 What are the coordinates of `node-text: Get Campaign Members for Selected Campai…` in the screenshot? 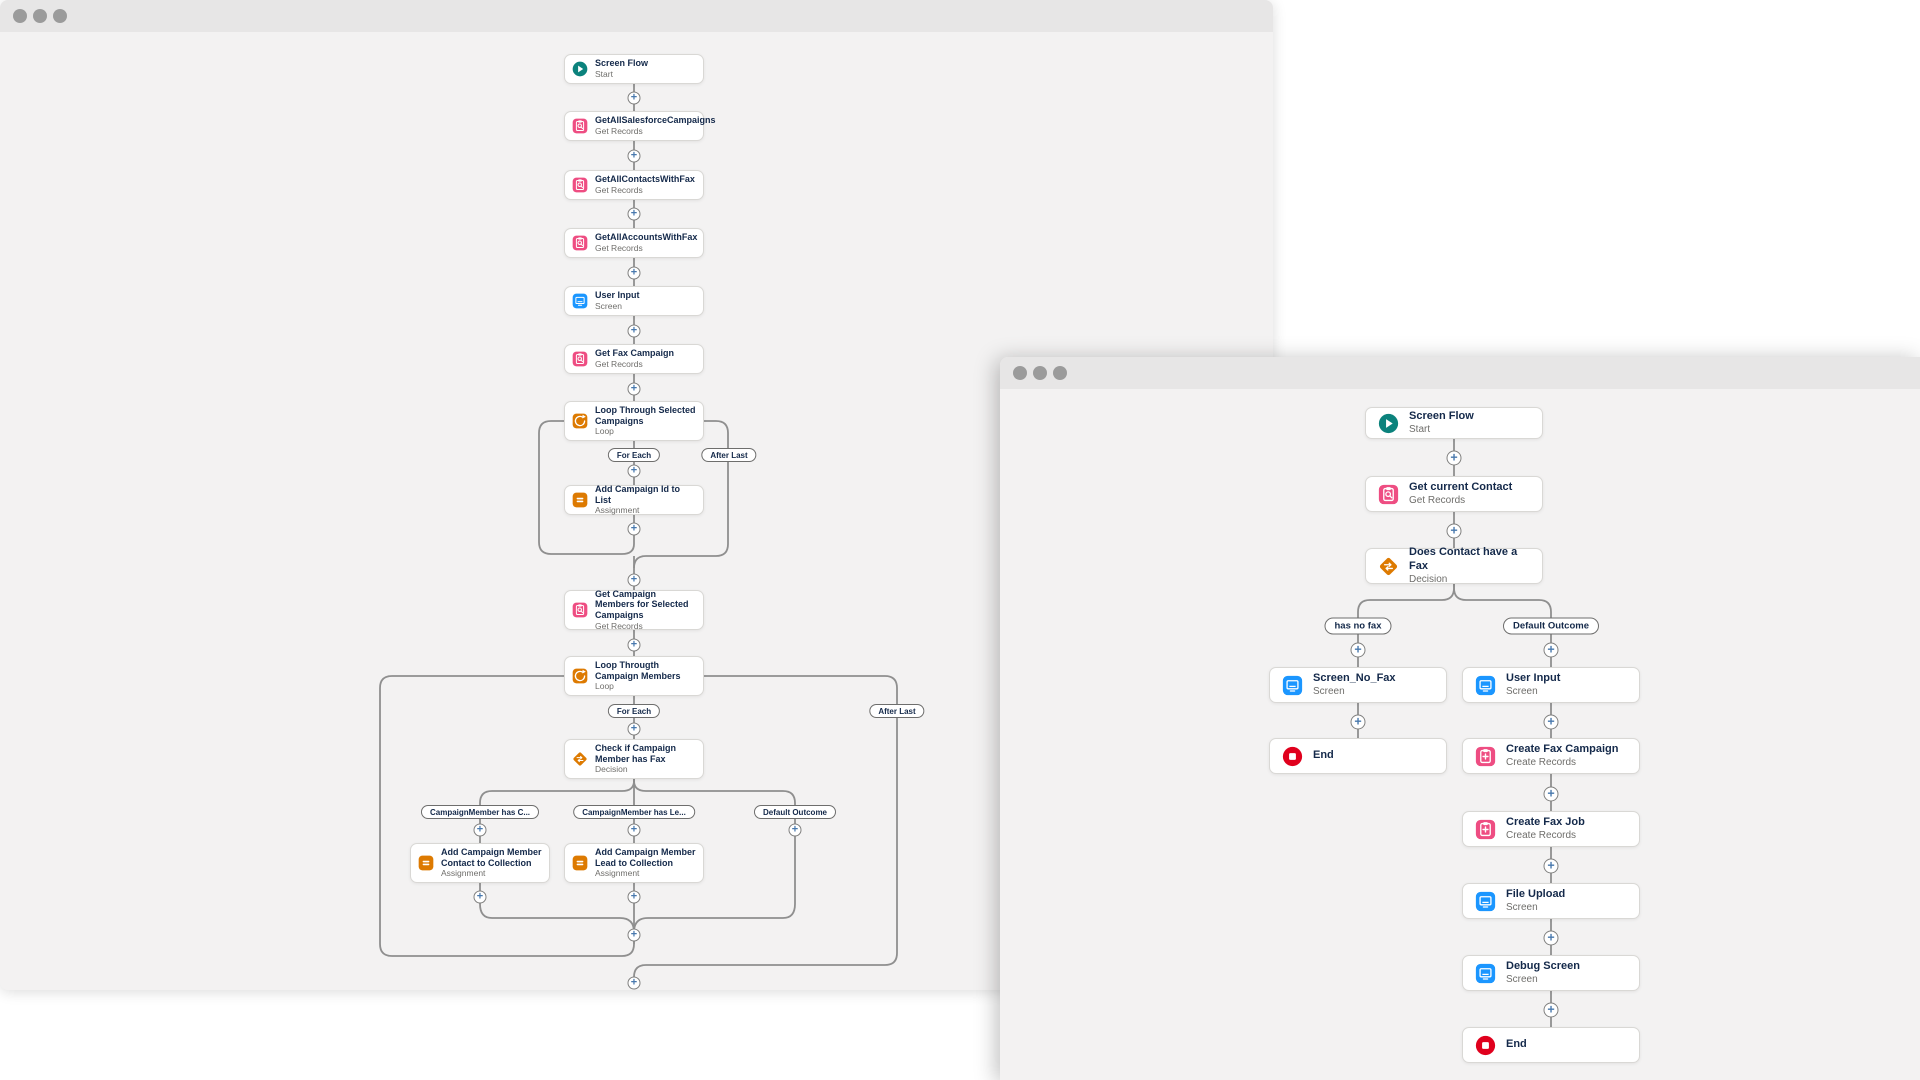 It's located at (645, 610).